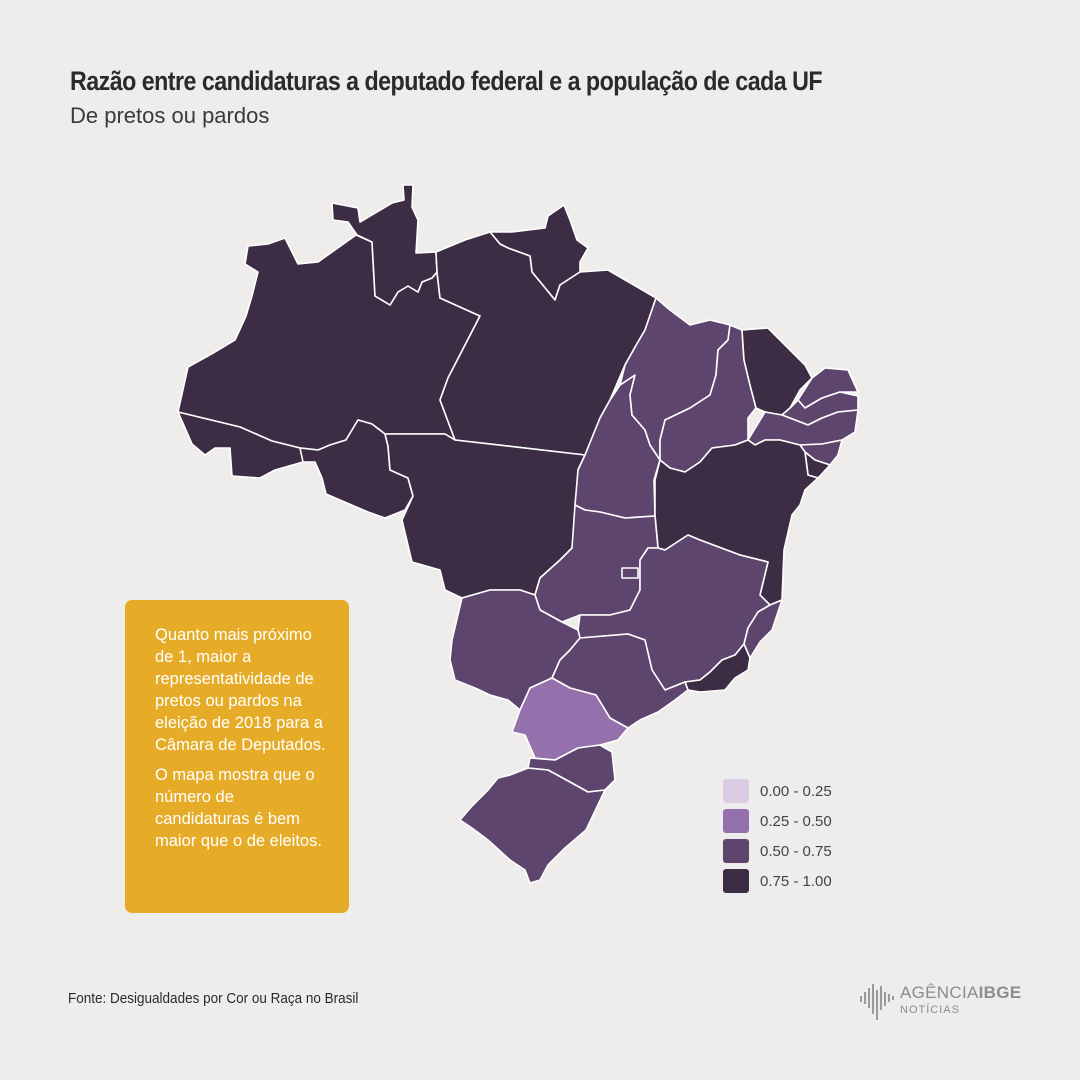 The height and width of the screenshot is (1080, 1080). I want to click on legend-item: 0.00 - 0.25, so click(777, 791).